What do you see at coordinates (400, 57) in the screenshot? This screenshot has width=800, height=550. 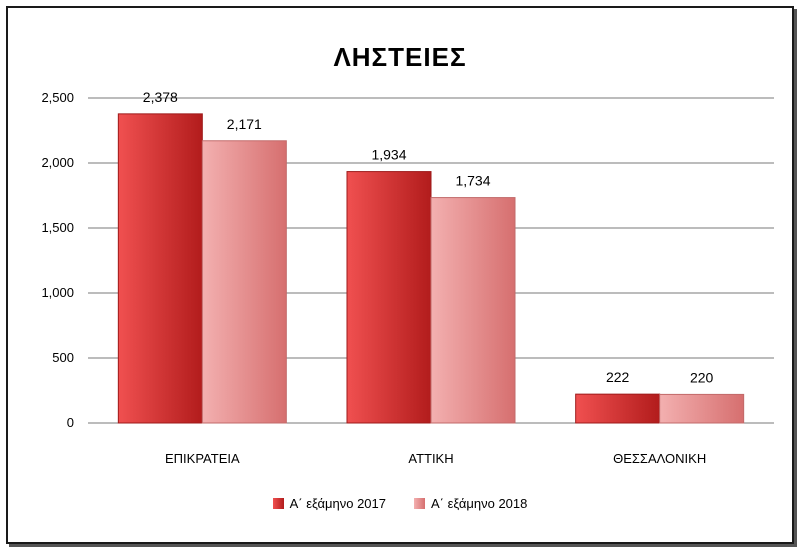 I see `chart-title: ΛΗΣΤΕΙΕΣ` at bounding box center [400, 57].